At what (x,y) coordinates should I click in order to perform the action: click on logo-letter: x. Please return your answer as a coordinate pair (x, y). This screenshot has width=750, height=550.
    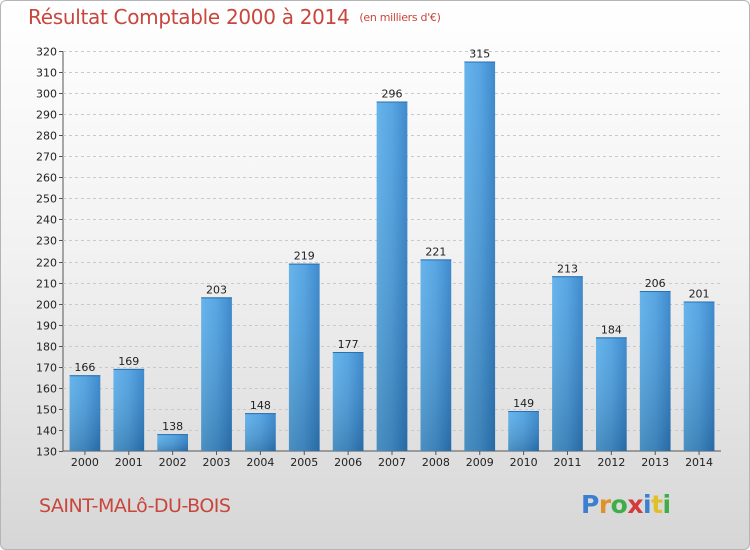
    Looking at the image, I should click on (635, 504).